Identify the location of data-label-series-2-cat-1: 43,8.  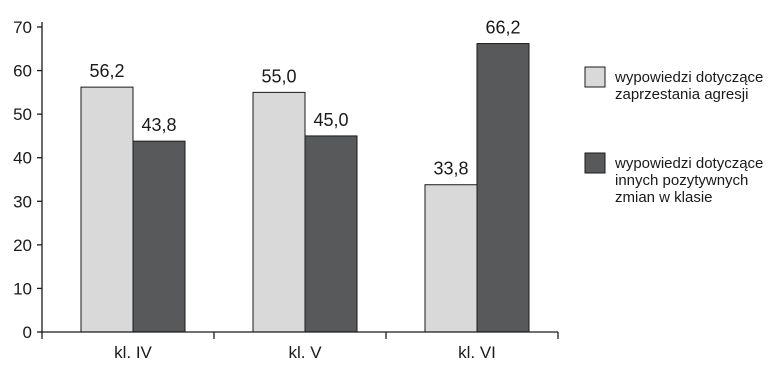
(158, 125).